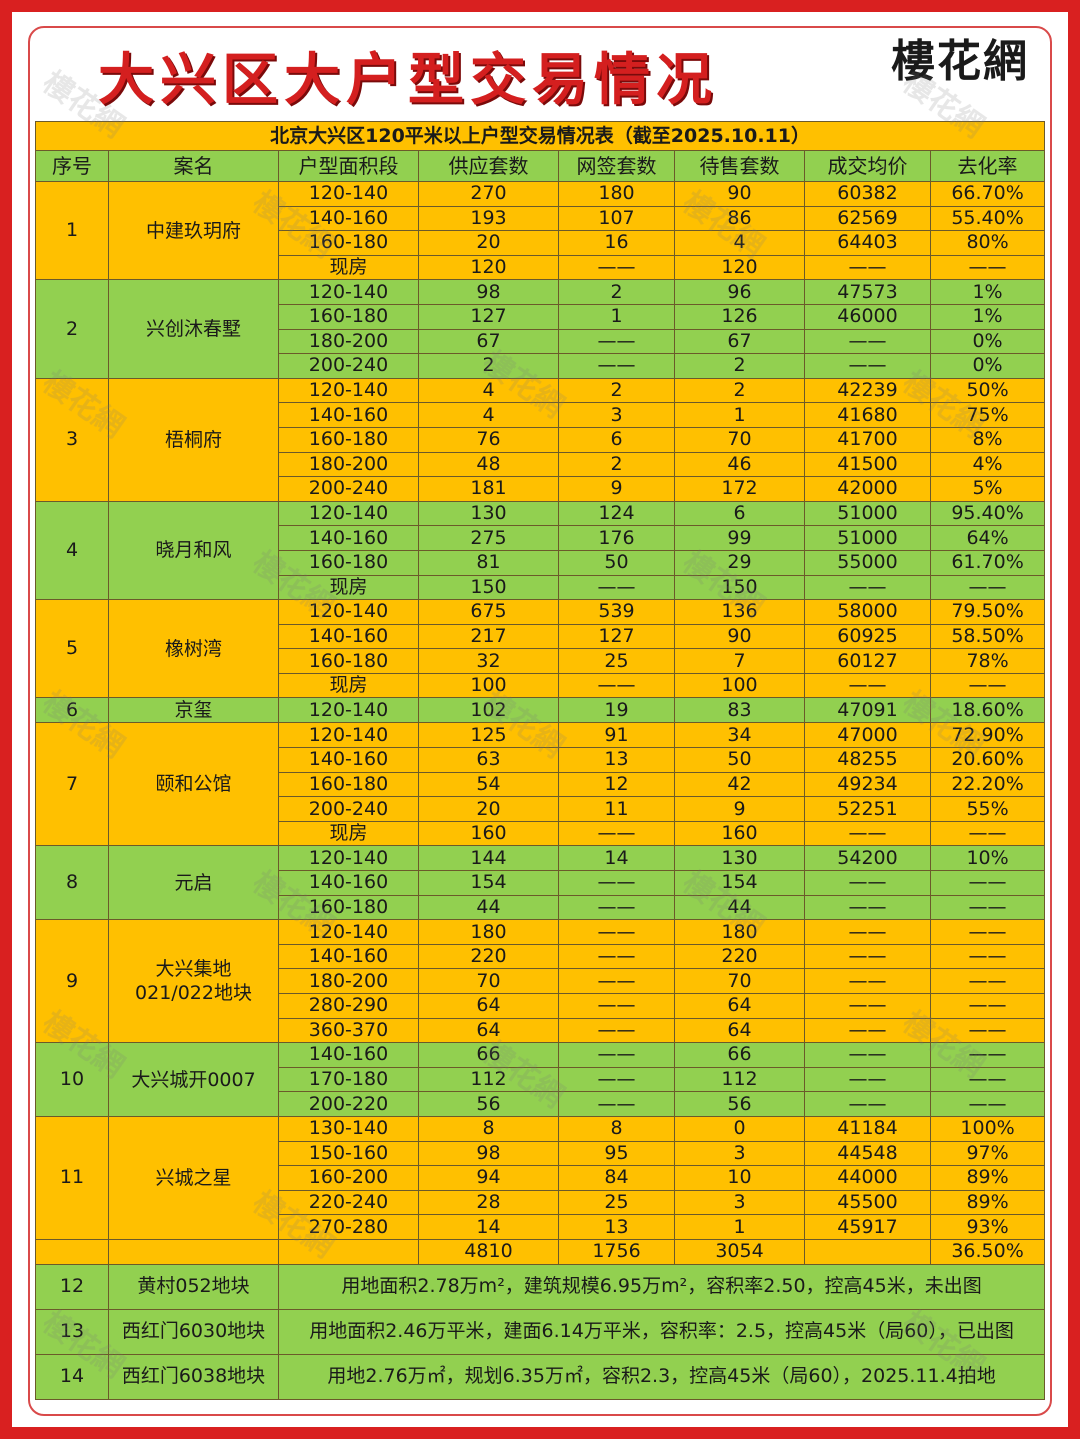 The image size is (1080, 1439). Describe the element at coordinates (739, 612) in the screenshot. I see `unsold-count: 136` at that location.